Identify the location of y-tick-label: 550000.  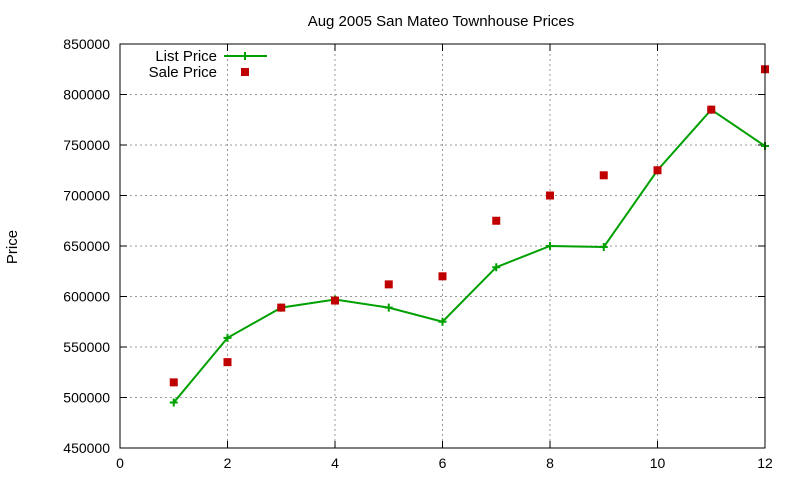
(86, 347).